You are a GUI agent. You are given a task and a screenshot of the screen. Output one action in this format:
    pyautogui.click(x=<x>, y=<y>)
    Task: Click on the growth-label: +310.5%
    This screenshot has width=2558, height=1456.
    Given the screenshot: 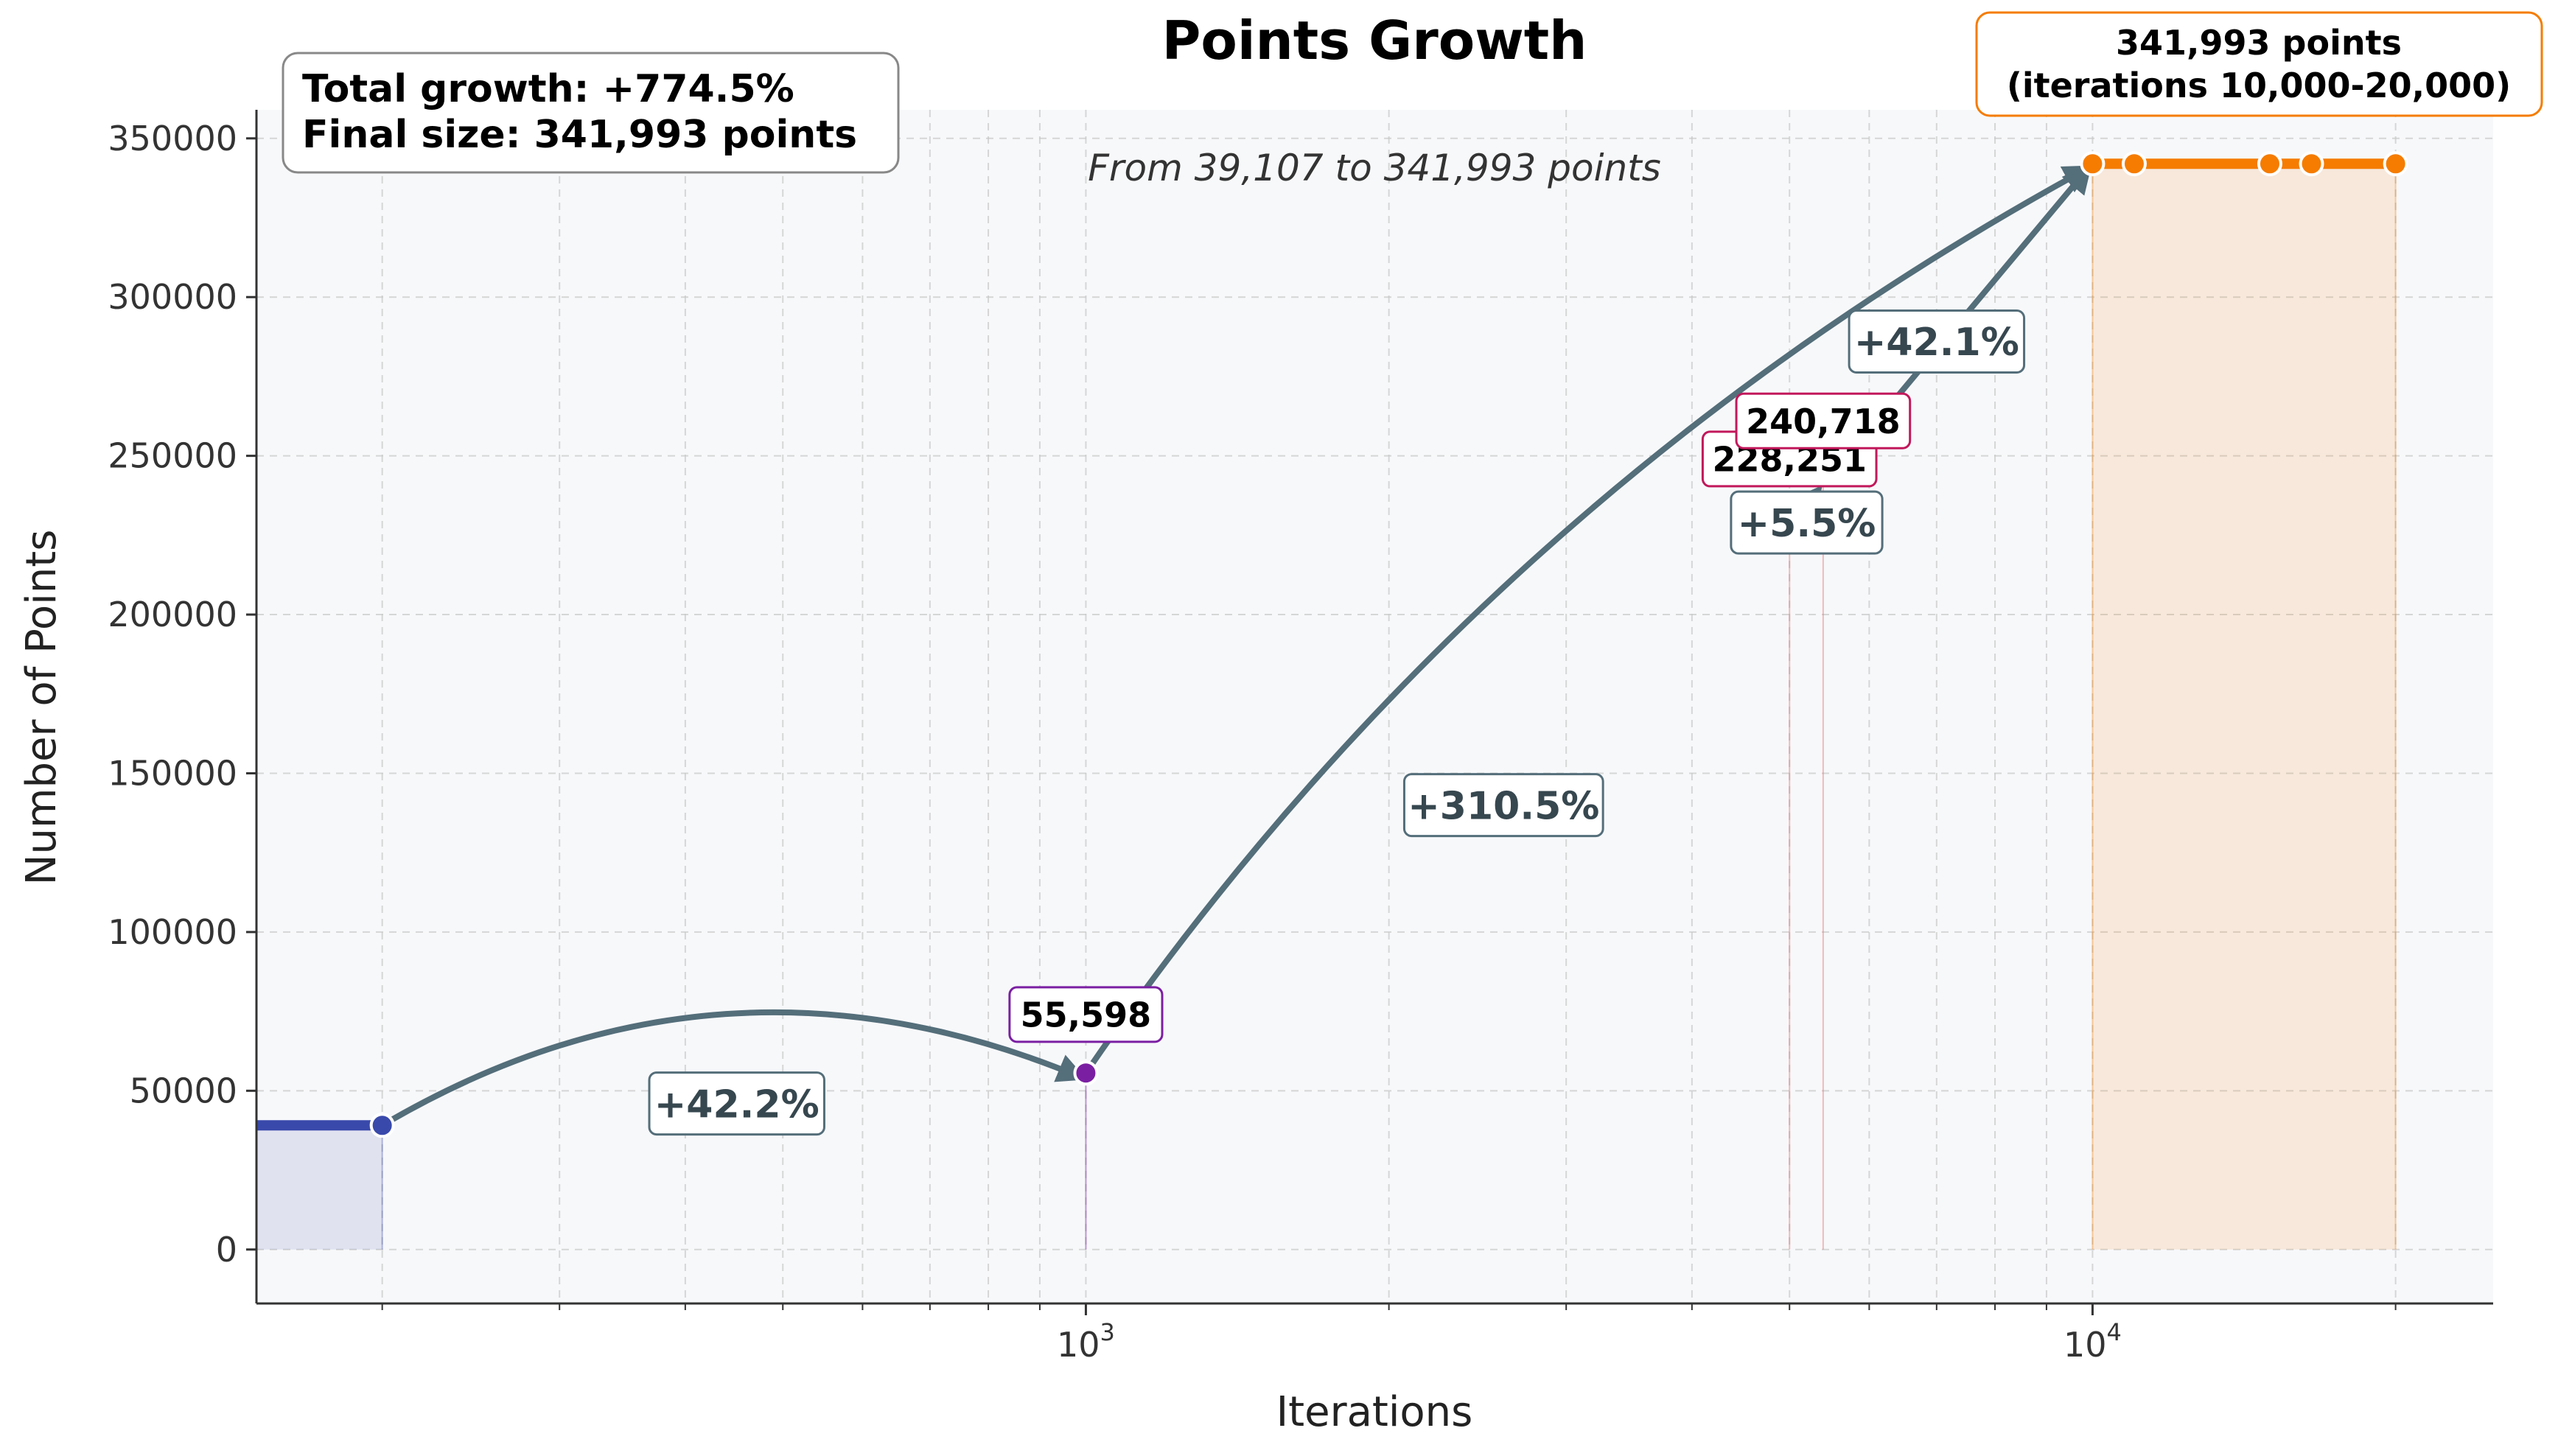 What is the action you would take?
    pyautogui.click(x=1503, y=805)
    